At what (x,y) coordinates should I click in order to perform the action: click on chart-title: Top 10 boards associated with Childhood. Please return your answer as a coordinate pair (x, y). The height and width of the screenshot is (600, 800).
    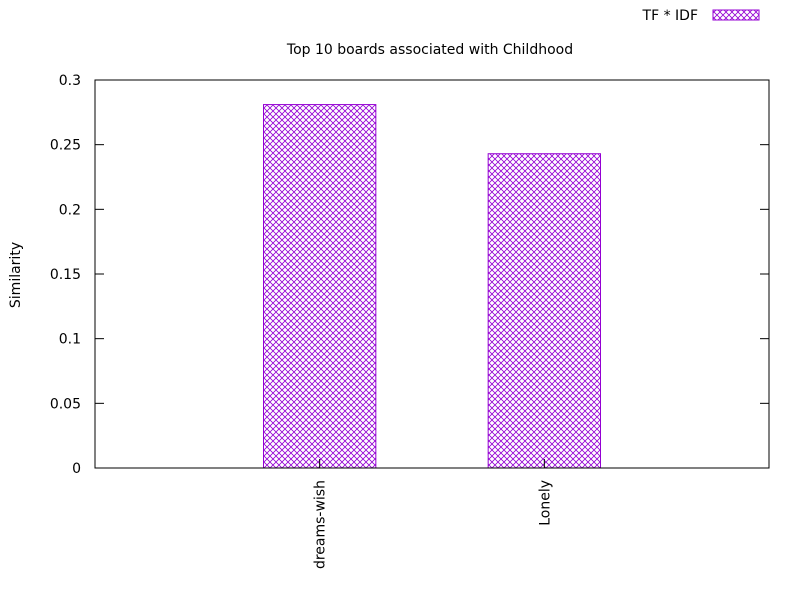
    Looking at the image, I should click on (429, 50).